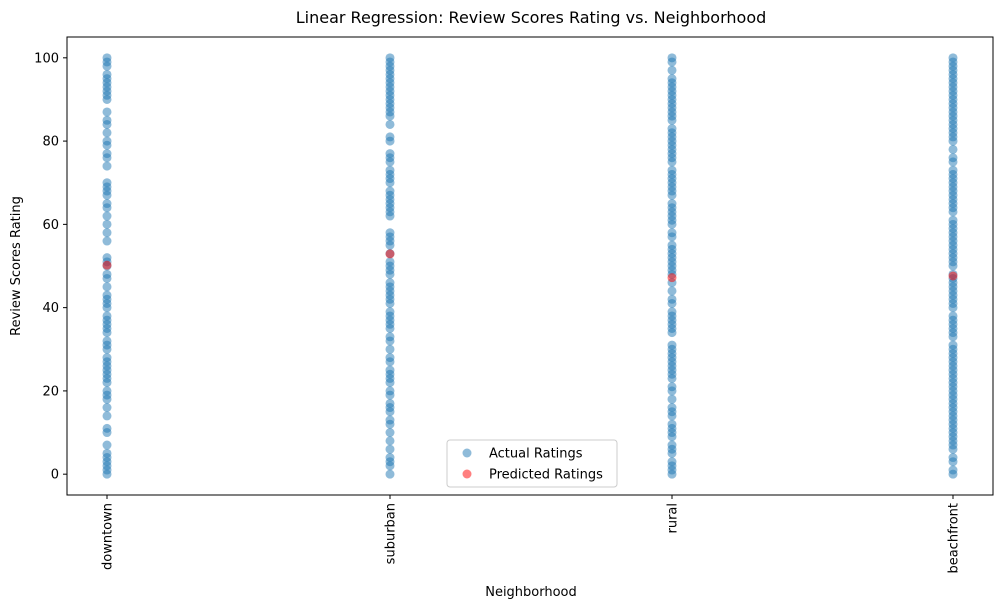  I want to click on x-tick-label-rural: rural, so click(673, 518).